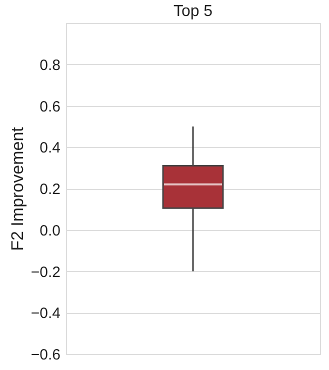 The height and width of the screenshot is (370, 329). What do you see at coordinates (45, 272) in the screenshot?
I see `y-tick-label: −0.2` at bounding box center [45, 272].